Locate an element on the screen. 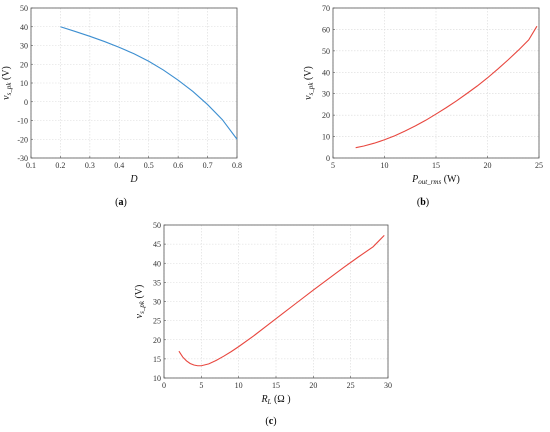 The height and width of the screenshot is (432, 550). x-tick-label: 30 is located at coordinates (388, 385).